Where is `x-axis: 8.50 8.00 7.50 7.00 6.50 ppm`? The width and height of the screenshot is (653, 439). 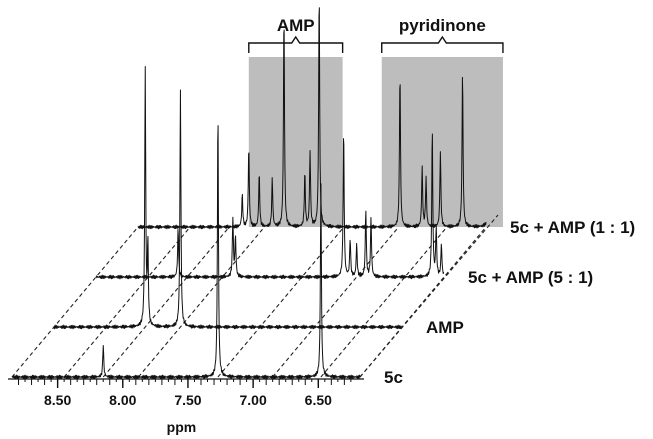 x-axis: 8.50 8.00 7.50 7.00 6.50 ppm is located at coordinates (186, 406).